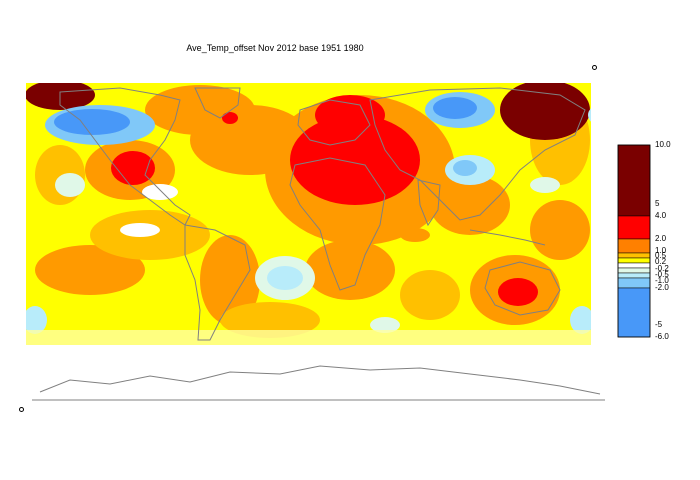 This screenshot has height=480, width=700. What do you see at coordinates (334, 122) in the screenshot?
I see `europe-outline` at bounding box center [334, 122].